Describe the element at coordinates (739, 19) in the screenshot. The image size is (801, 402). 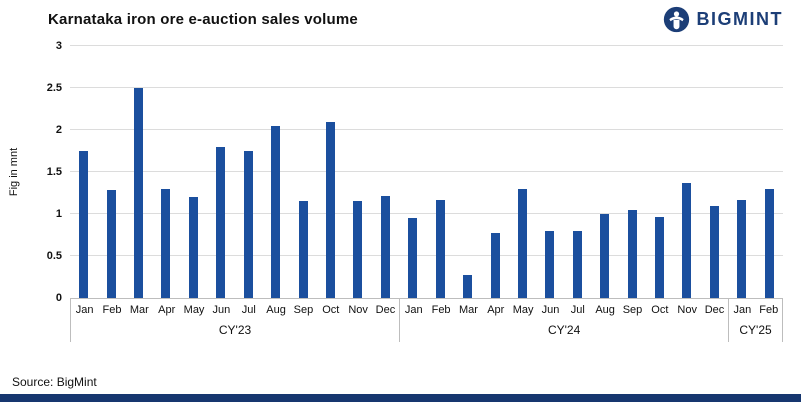
I see `brand-name: BIGMINT` at that location.